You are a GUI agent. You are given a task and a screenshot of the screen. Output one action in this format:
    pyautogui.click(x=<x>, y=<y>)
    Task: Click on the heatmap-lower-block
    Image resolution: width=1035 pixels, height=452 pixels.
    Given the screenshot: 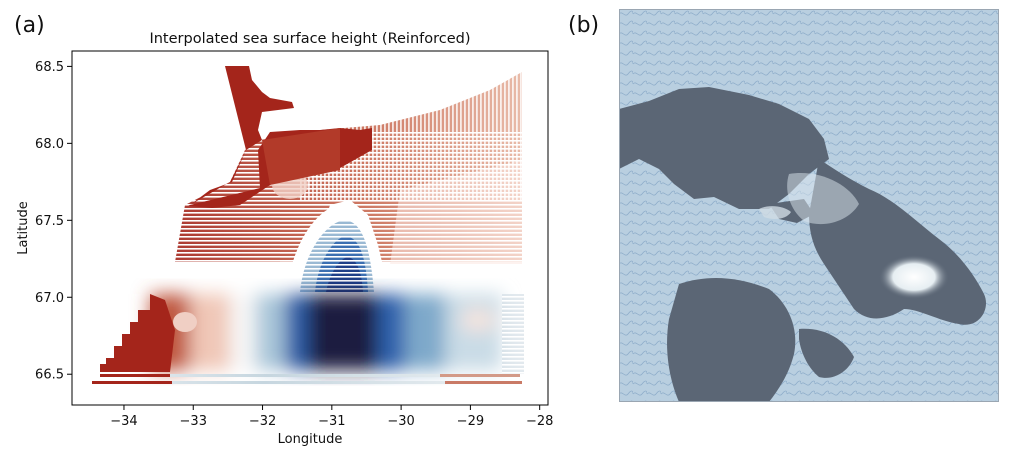 What is the action you would take?
    pyautogui.click(x=312, y=334)
    